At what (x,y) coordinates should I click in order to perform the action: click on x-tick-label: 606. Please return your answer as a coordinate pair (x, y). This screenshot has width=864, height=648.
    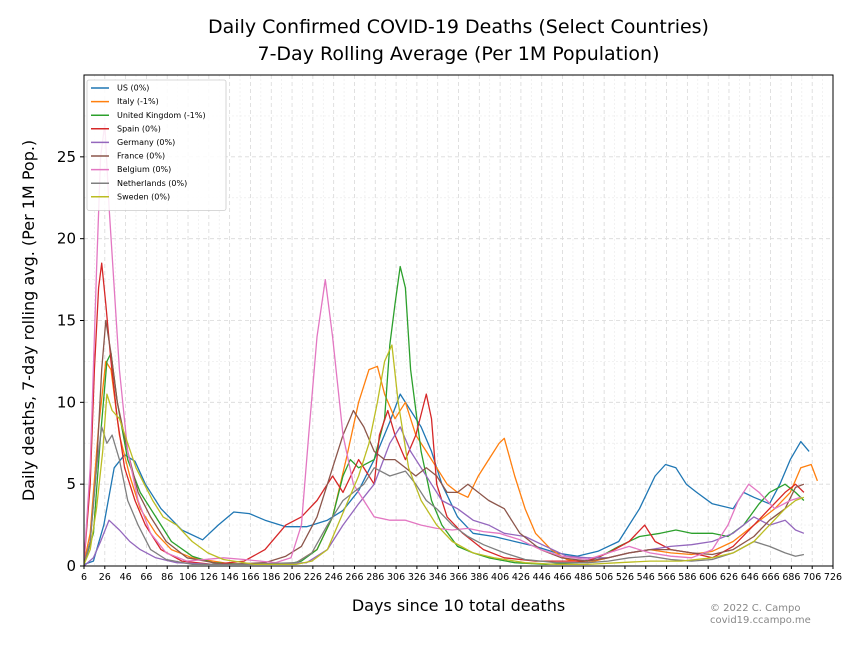
    Looking at the image, I should click on (708, 577).